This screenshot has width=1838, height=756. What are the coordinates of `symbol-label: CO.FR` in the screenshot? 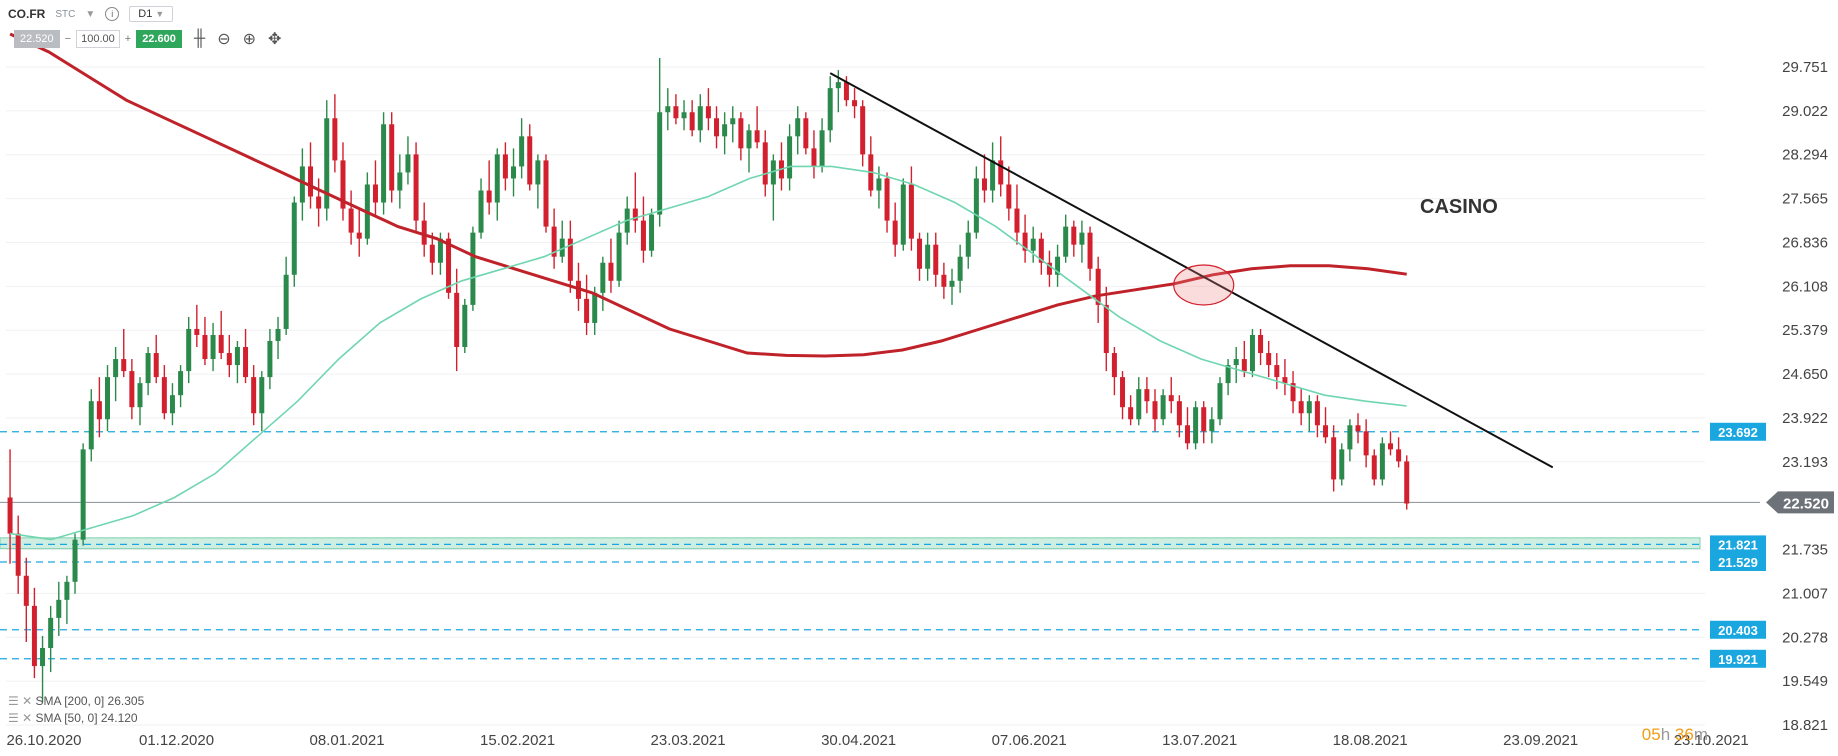 It's located at (27, 14).